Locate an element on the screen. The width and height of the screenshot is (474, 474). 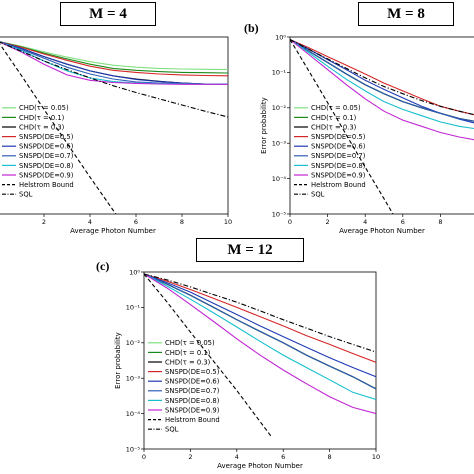
plot-frame is located at coordinates (381, 125).